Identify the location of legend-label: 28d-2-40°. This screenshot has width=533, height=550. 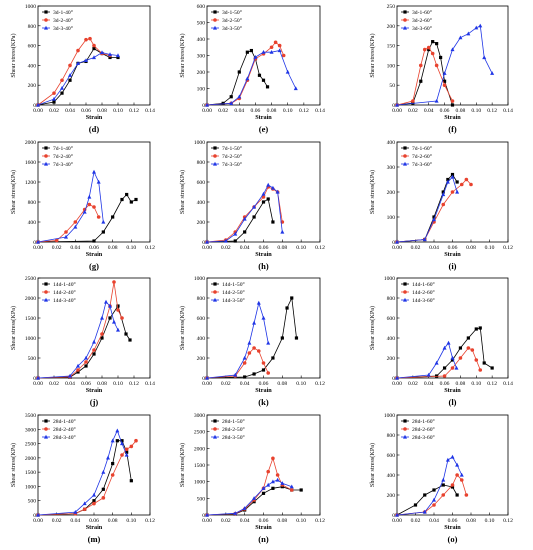
(64, 429).